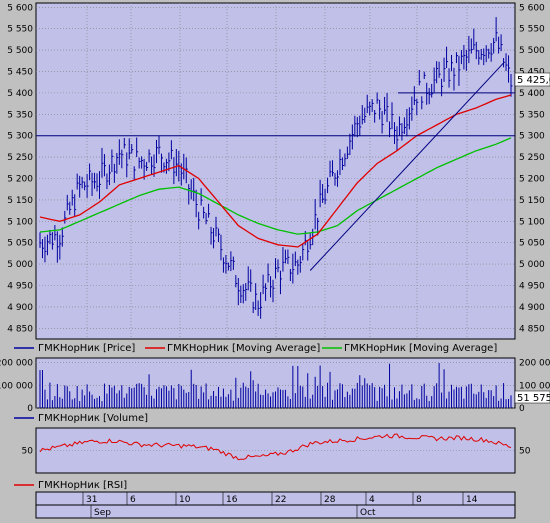 This screenshot has height=523, width=550. I want to click on price-tick-right: 5 500, so click(532, 51).